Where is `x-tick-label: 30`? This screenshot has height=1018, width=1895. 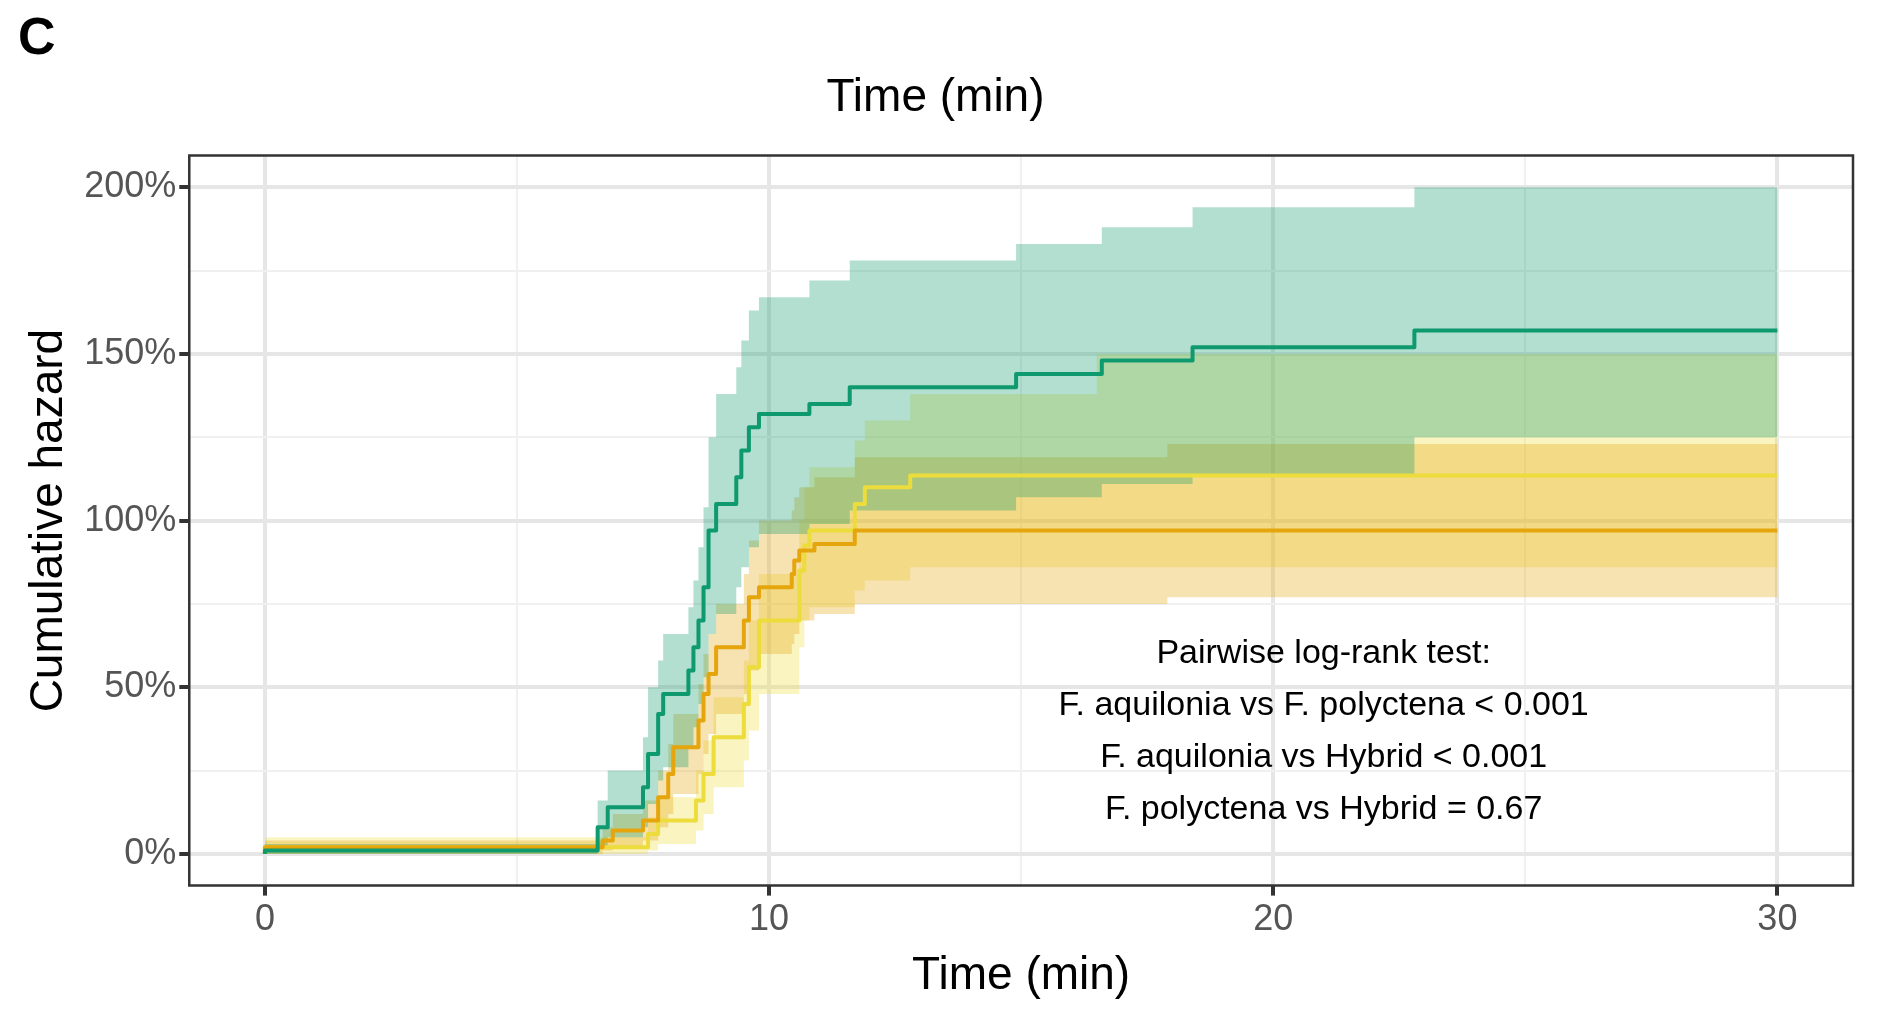 x-tick-label: 30 is located at coordinates (1777, 918).